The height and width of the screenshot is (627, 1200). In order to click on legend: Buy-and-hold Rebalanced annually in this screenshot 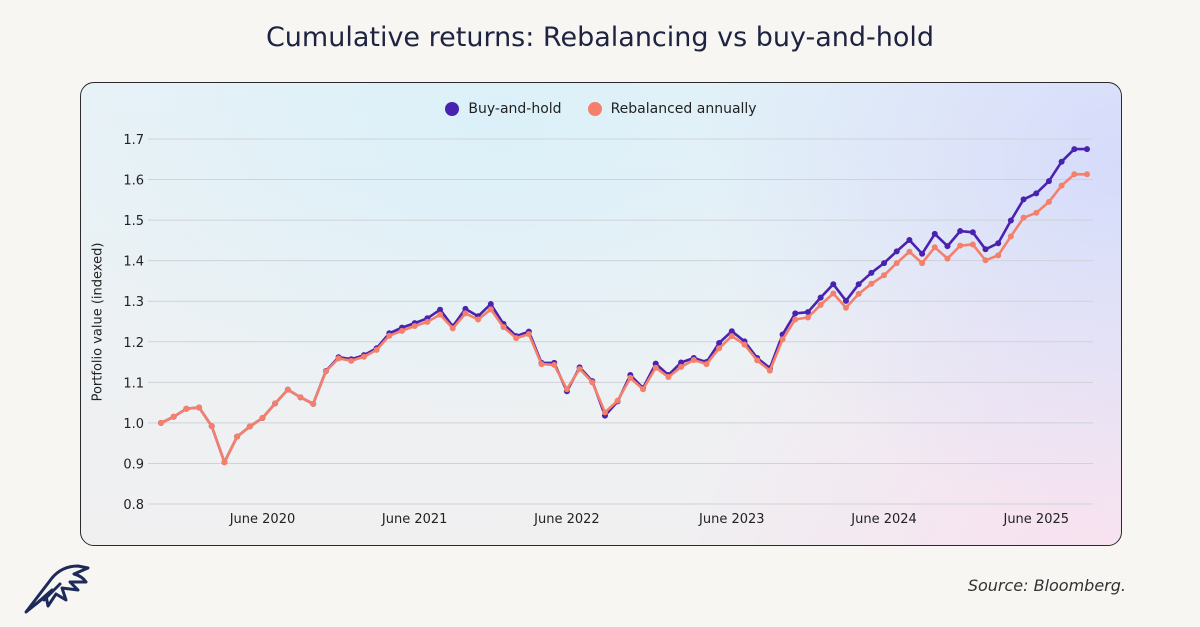, I will do `click(601, 109)`.